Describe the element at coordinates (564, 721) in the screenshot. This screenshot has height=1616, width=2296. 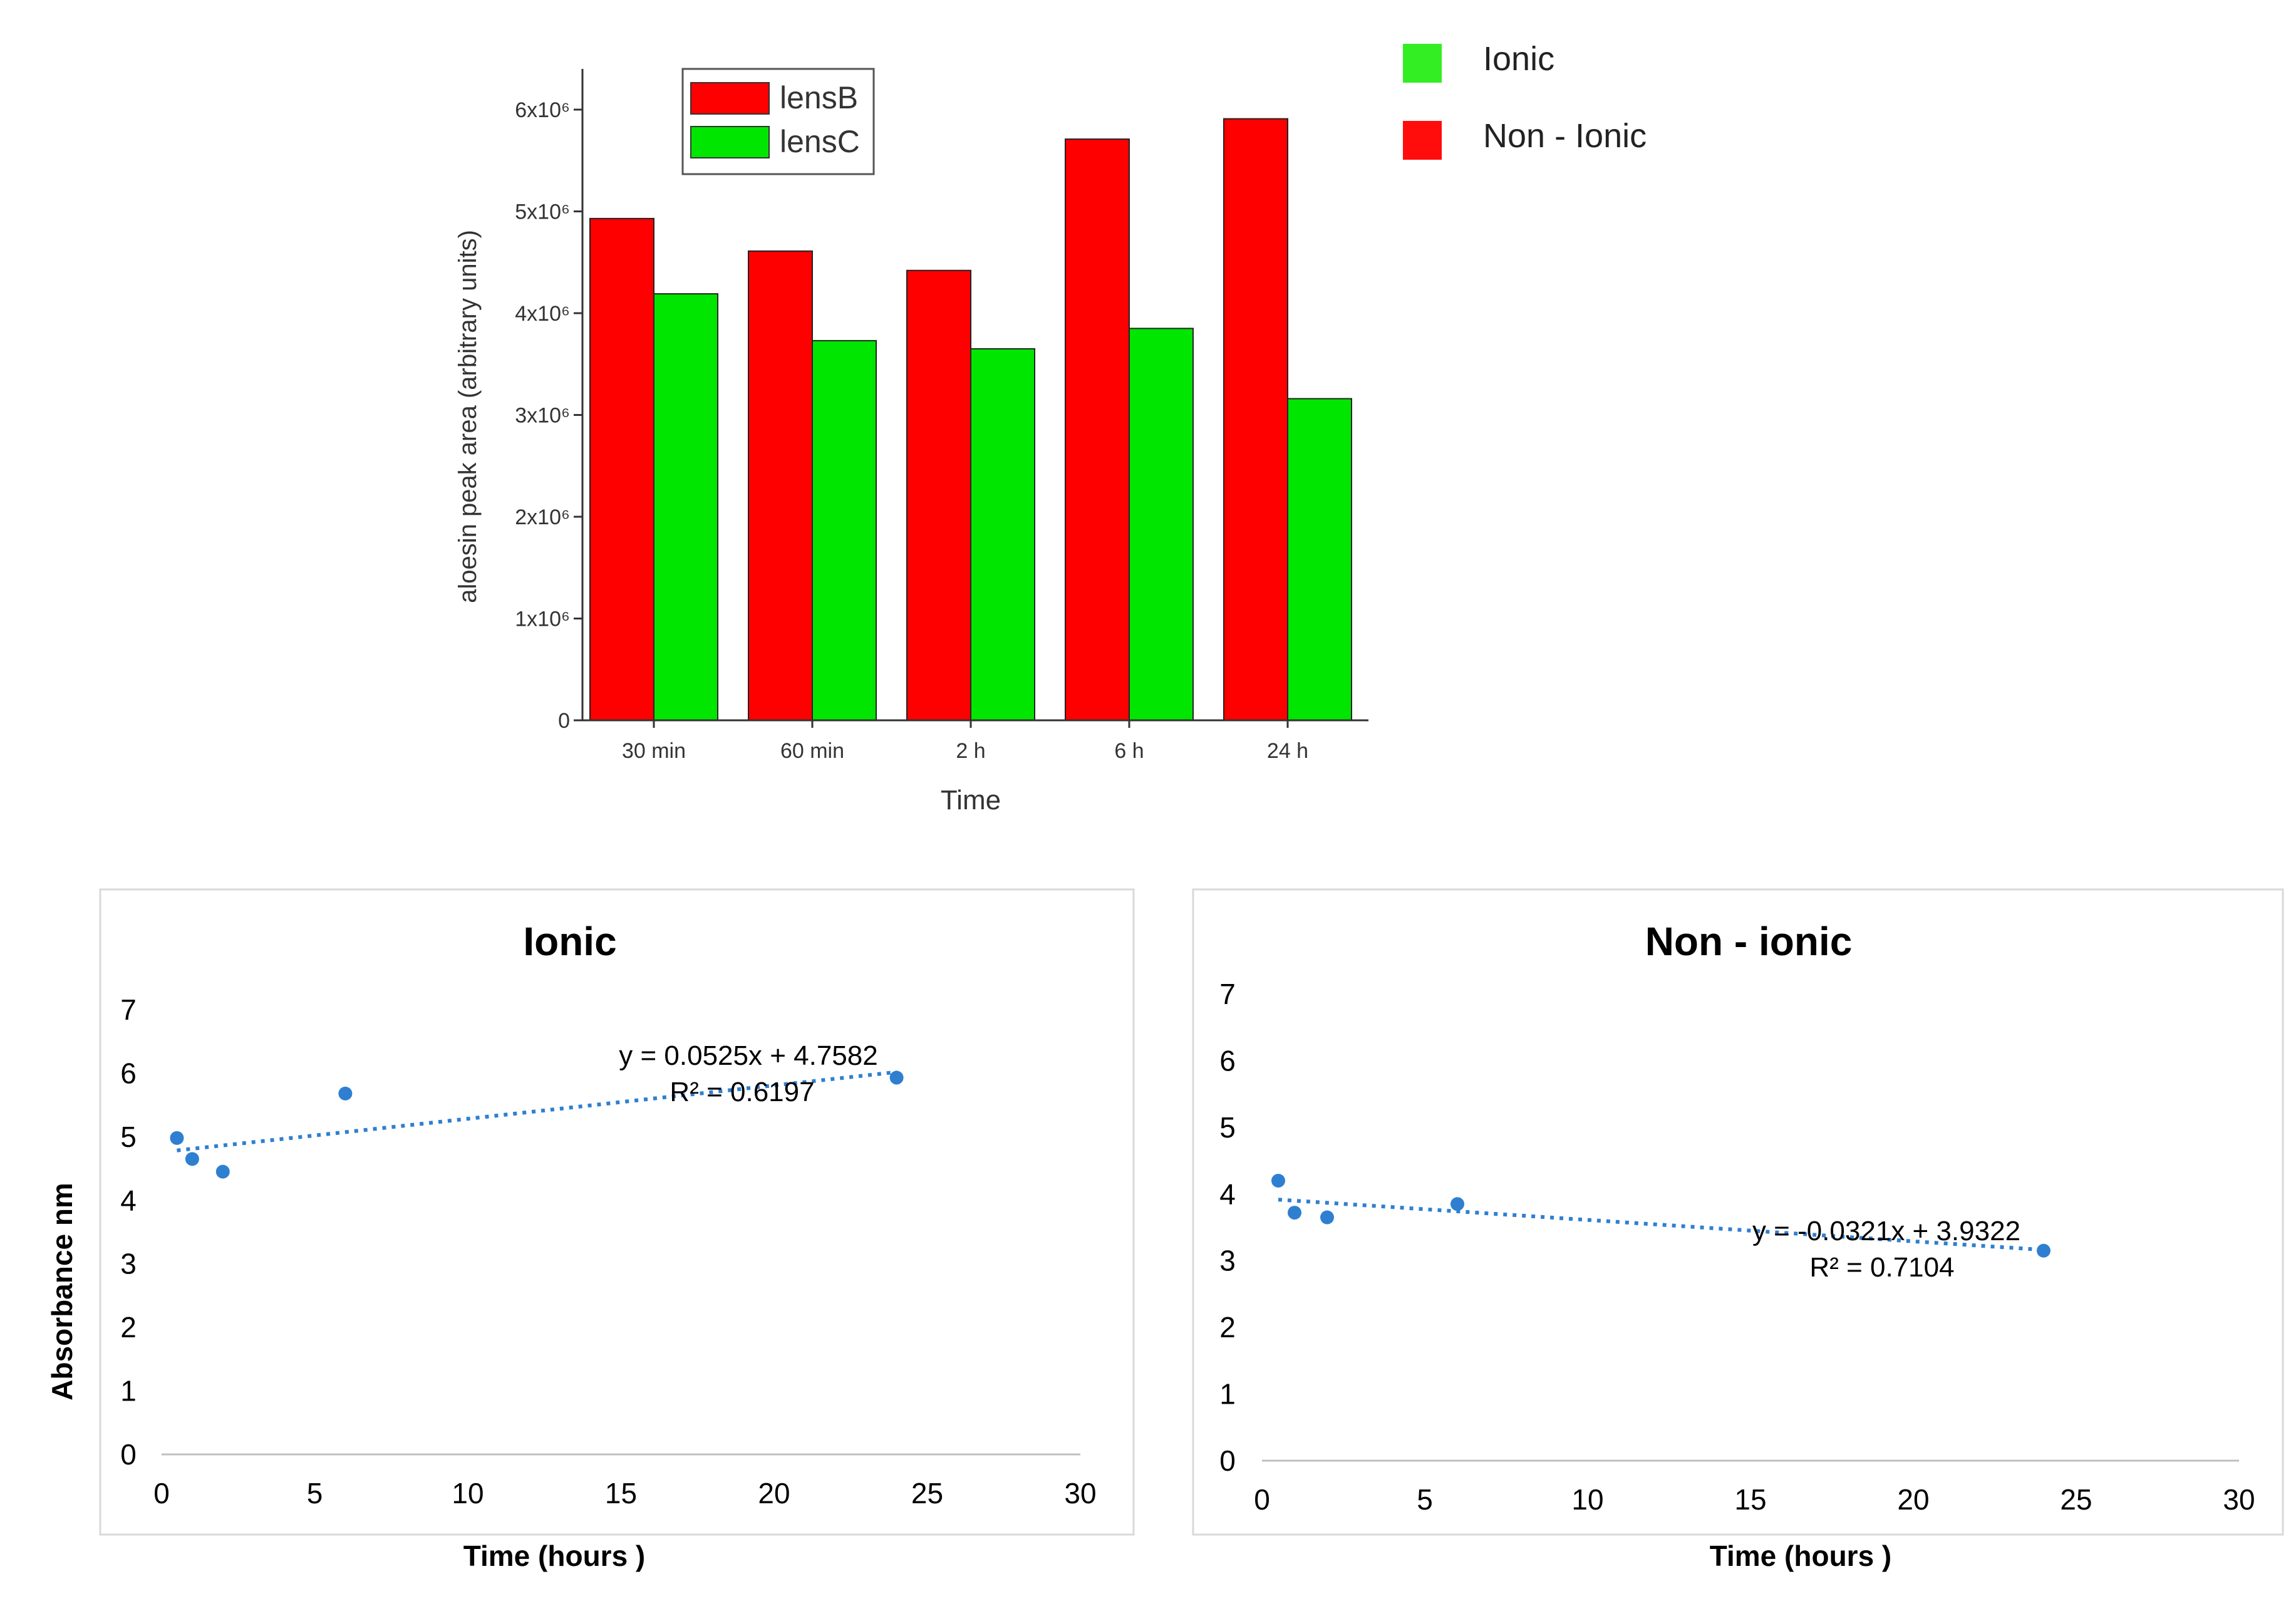
I see `bar-y-tick-label: 0` at that location.